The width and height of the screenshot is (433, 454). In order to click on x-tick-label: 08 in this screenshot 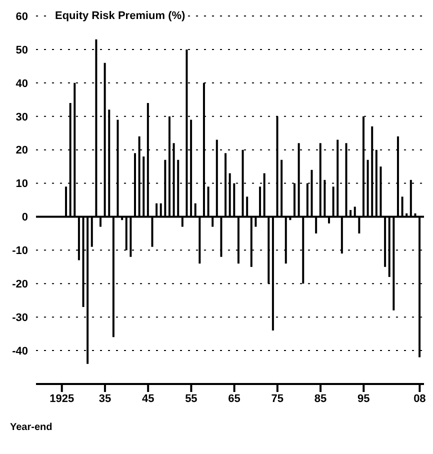, I will do `click(420, 398)`.